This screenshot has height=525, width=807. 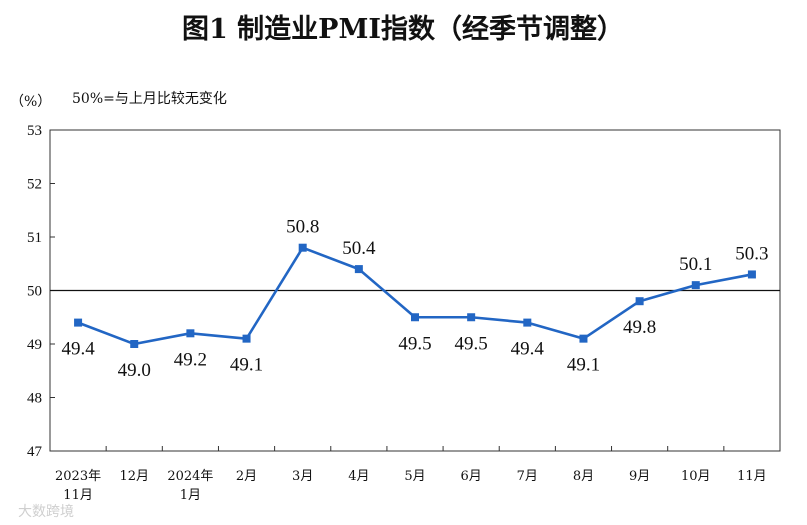 What do you see at coordinates (134, 370) in the screenshot?
I see `data-label: 49.0` at bounding box center [134, 370].